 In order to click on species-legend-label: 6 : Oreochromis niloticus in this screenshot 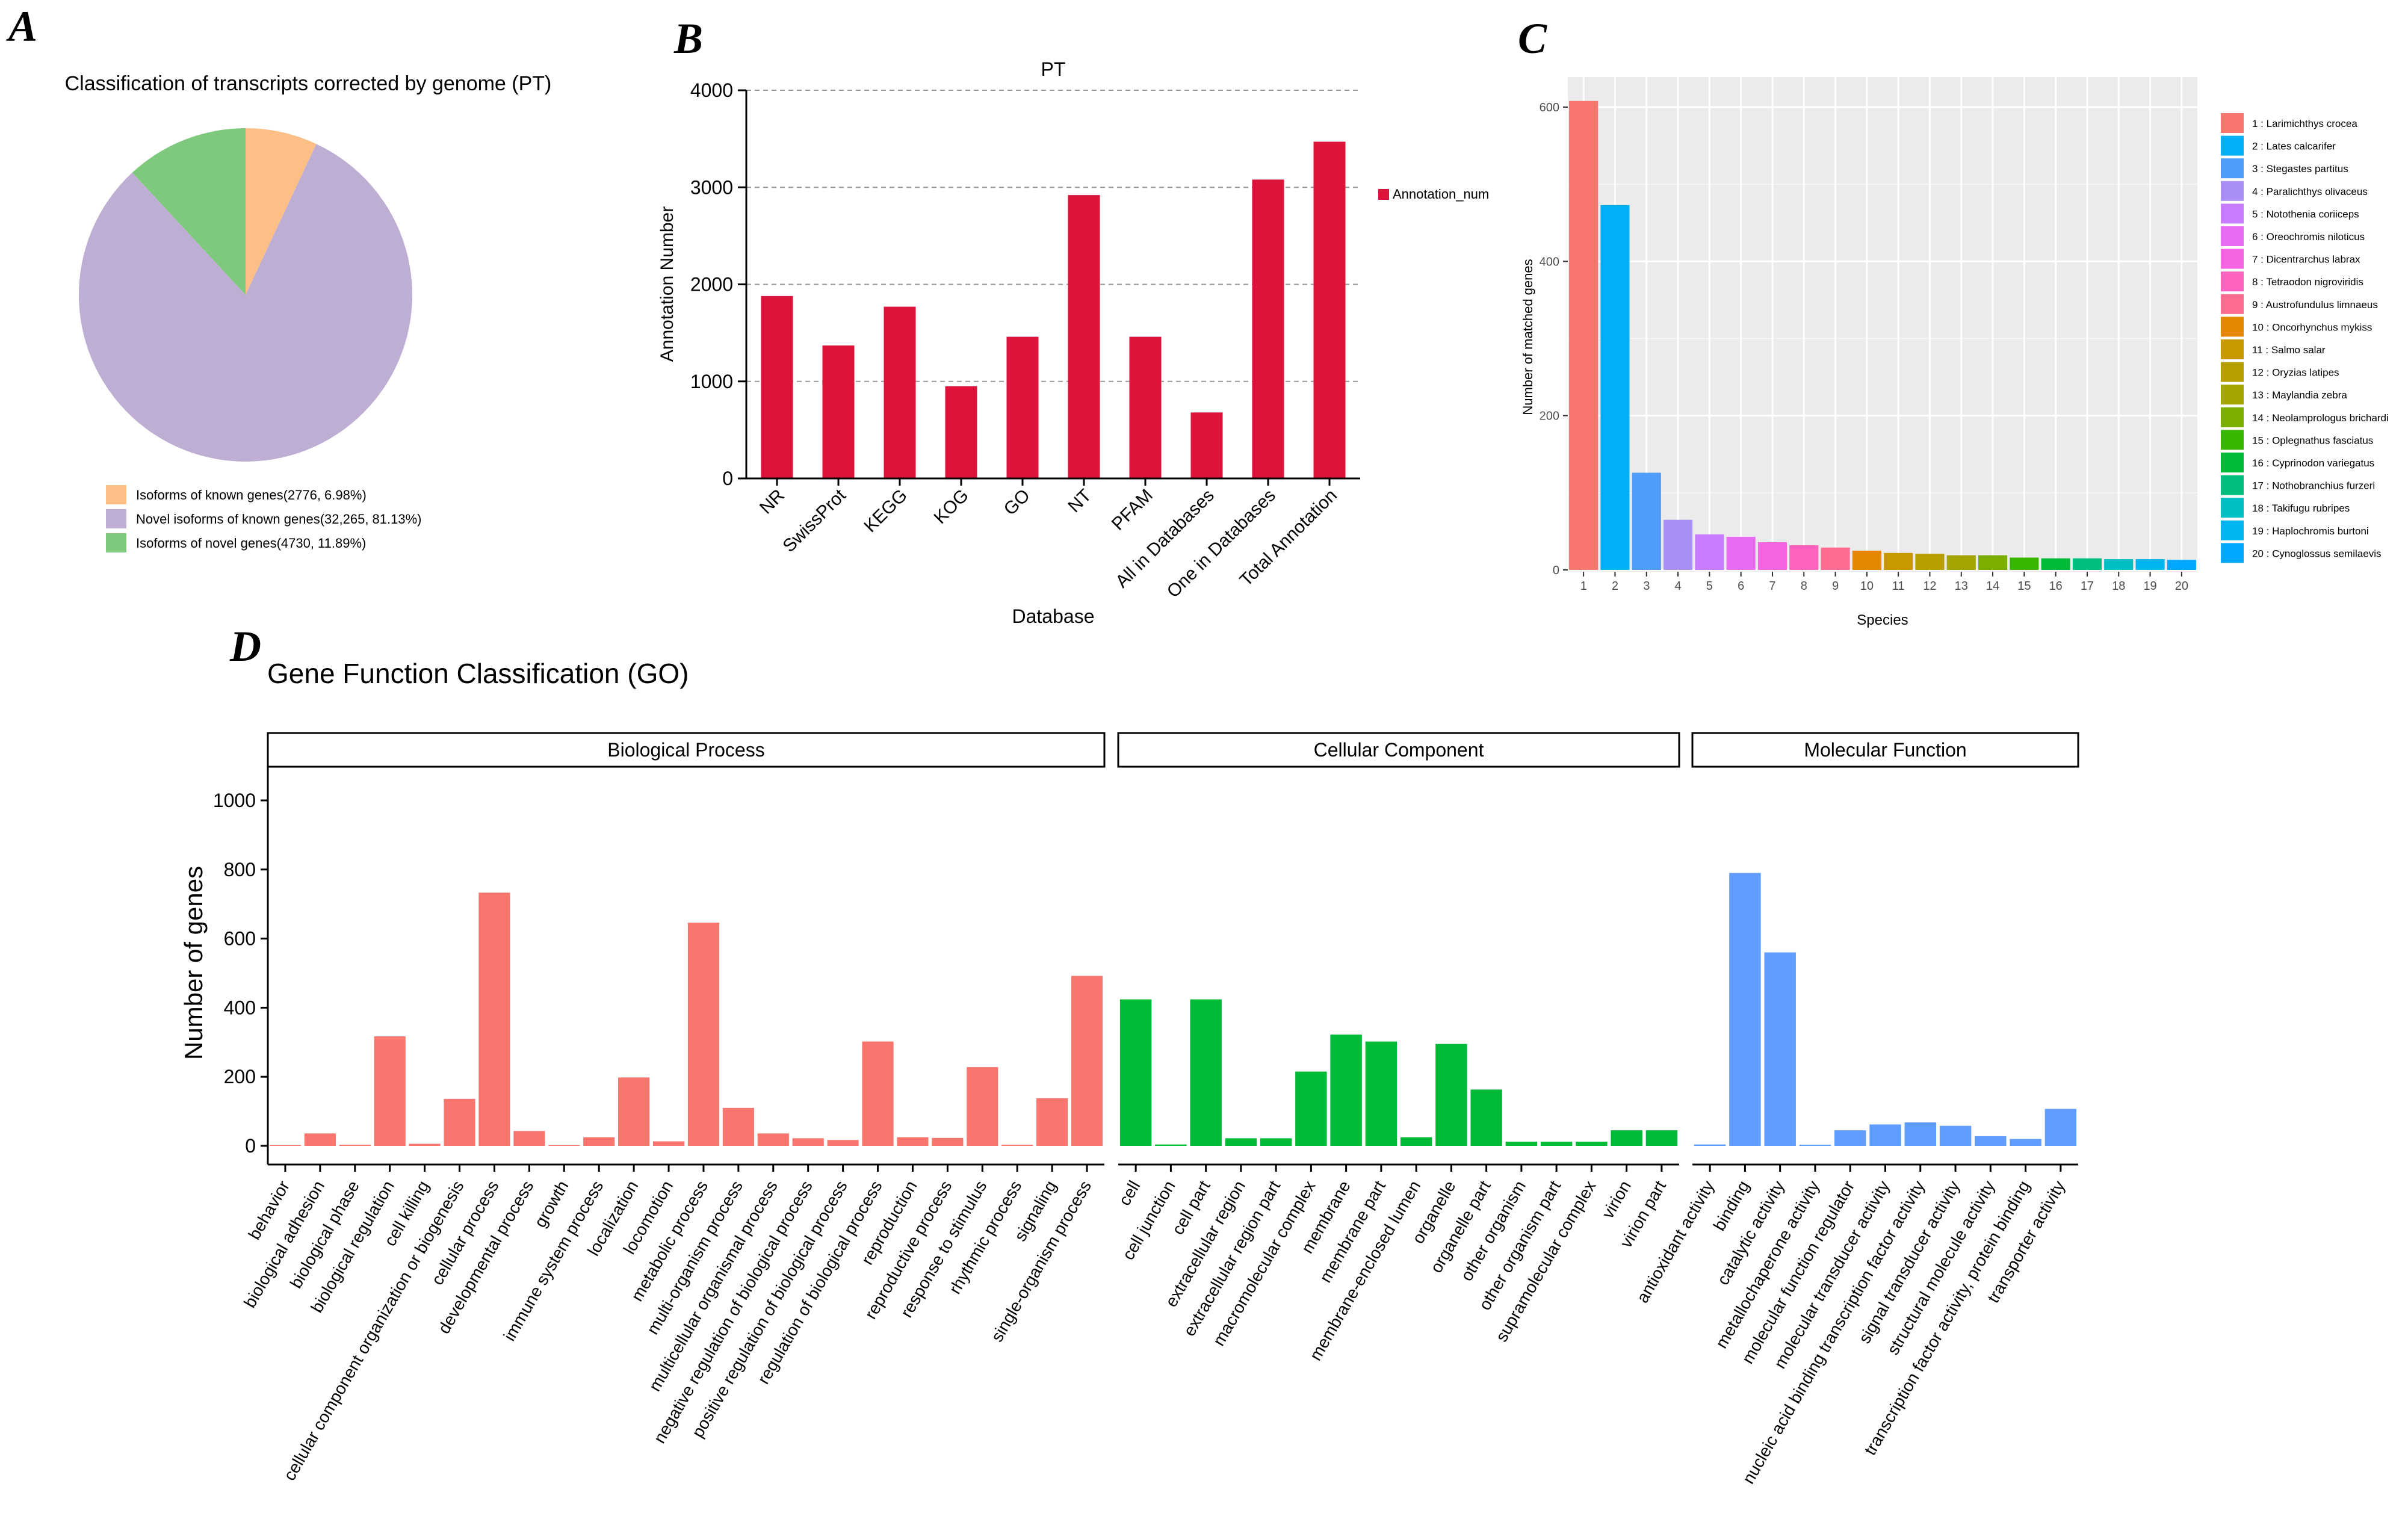, I will do `click(2308, 237)`.